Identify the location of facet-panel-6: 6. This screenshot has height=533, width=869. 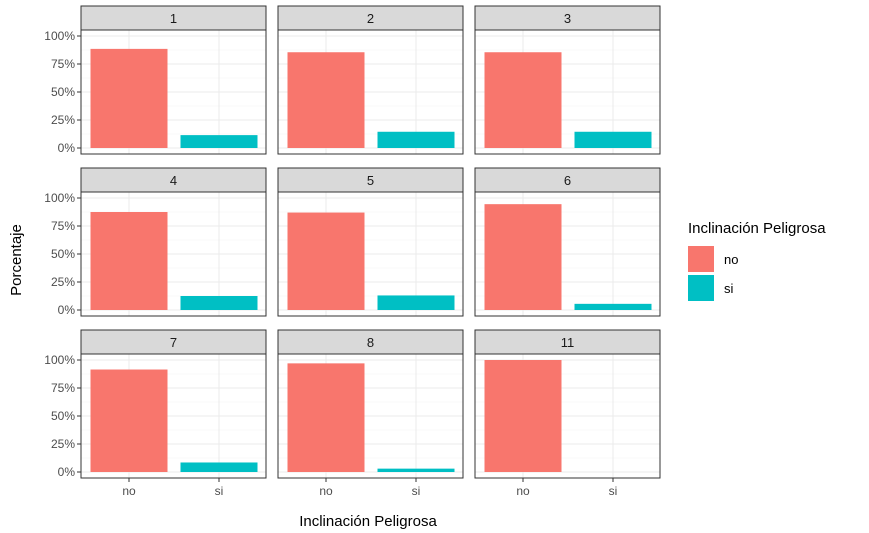
(567, 242).